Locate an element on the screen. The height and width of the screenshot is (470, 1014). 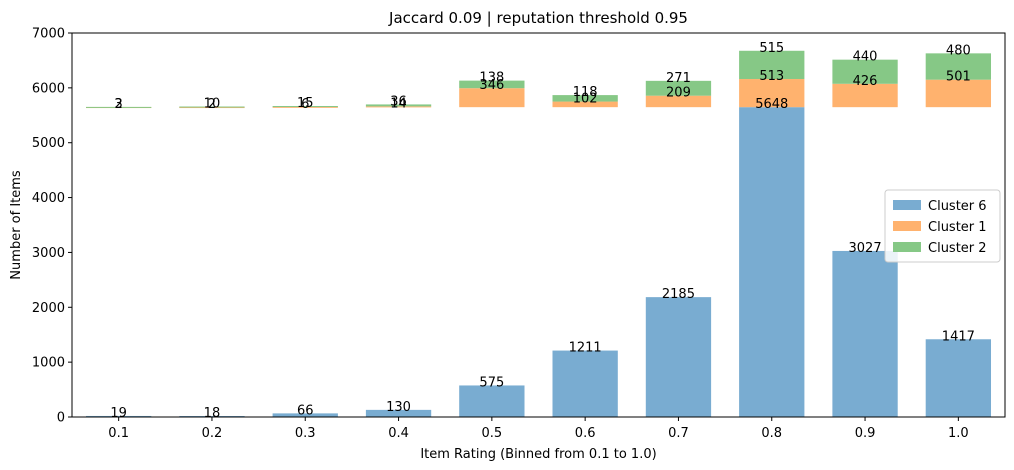
data-label-cluster2: 138 is located at coordinates (491, 78).